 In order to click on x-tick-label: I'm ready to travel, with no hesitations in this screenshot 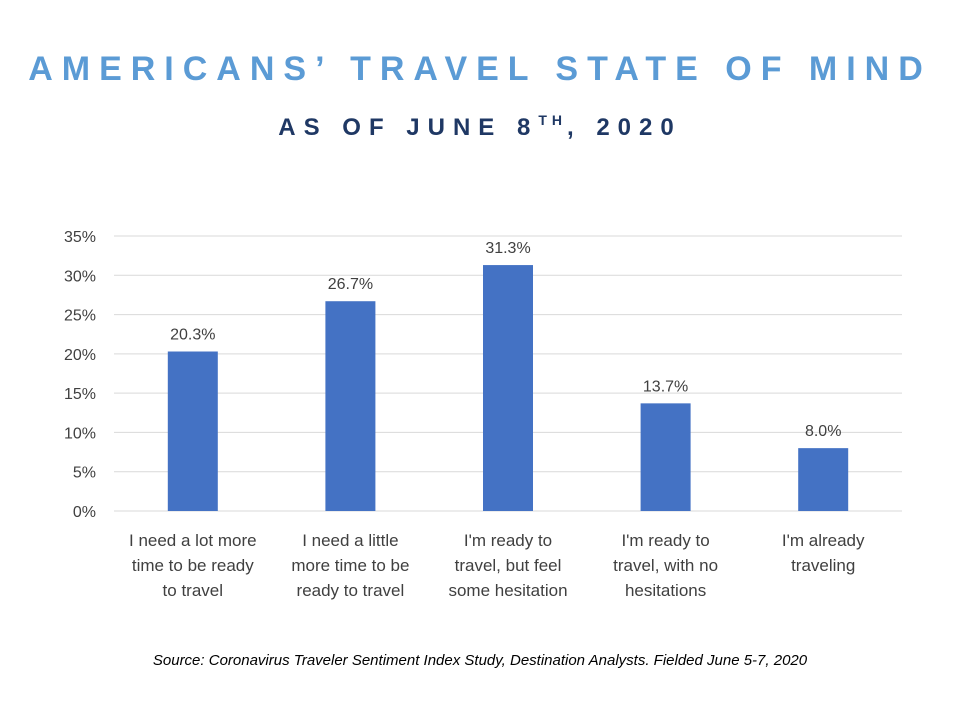, I will do `click(665, 565)`.